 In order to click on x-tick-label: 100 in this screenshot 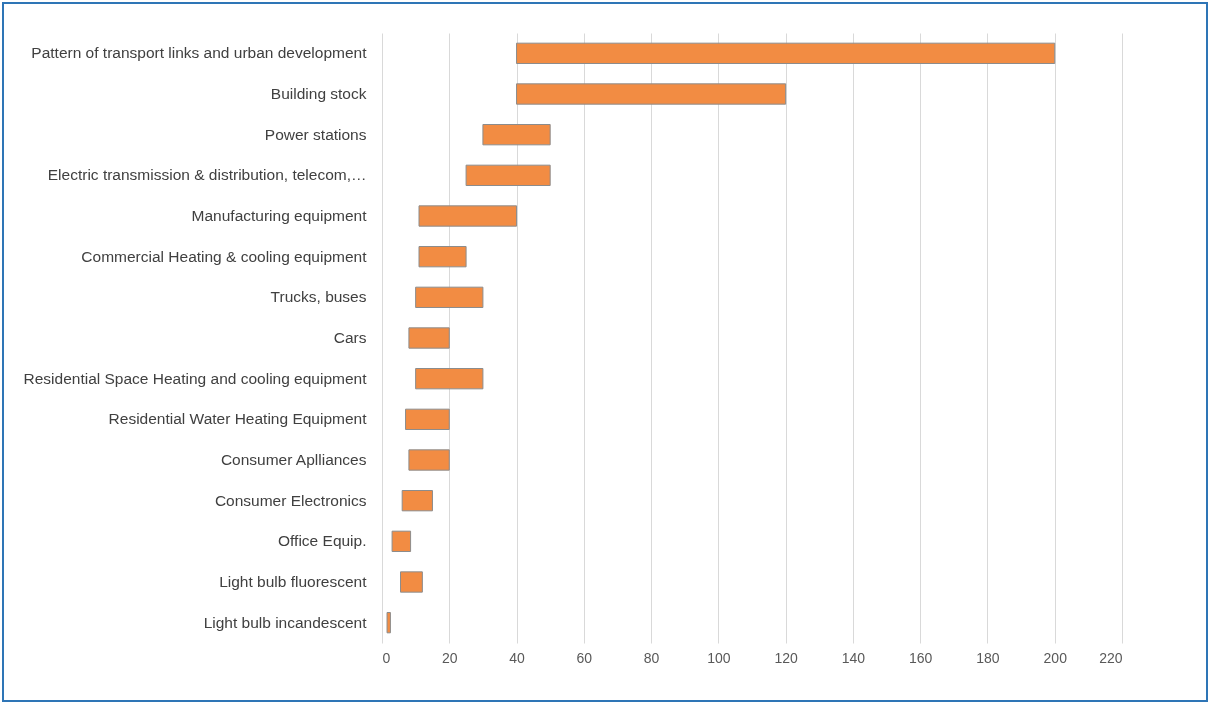, I will do `click(719, 657)`.